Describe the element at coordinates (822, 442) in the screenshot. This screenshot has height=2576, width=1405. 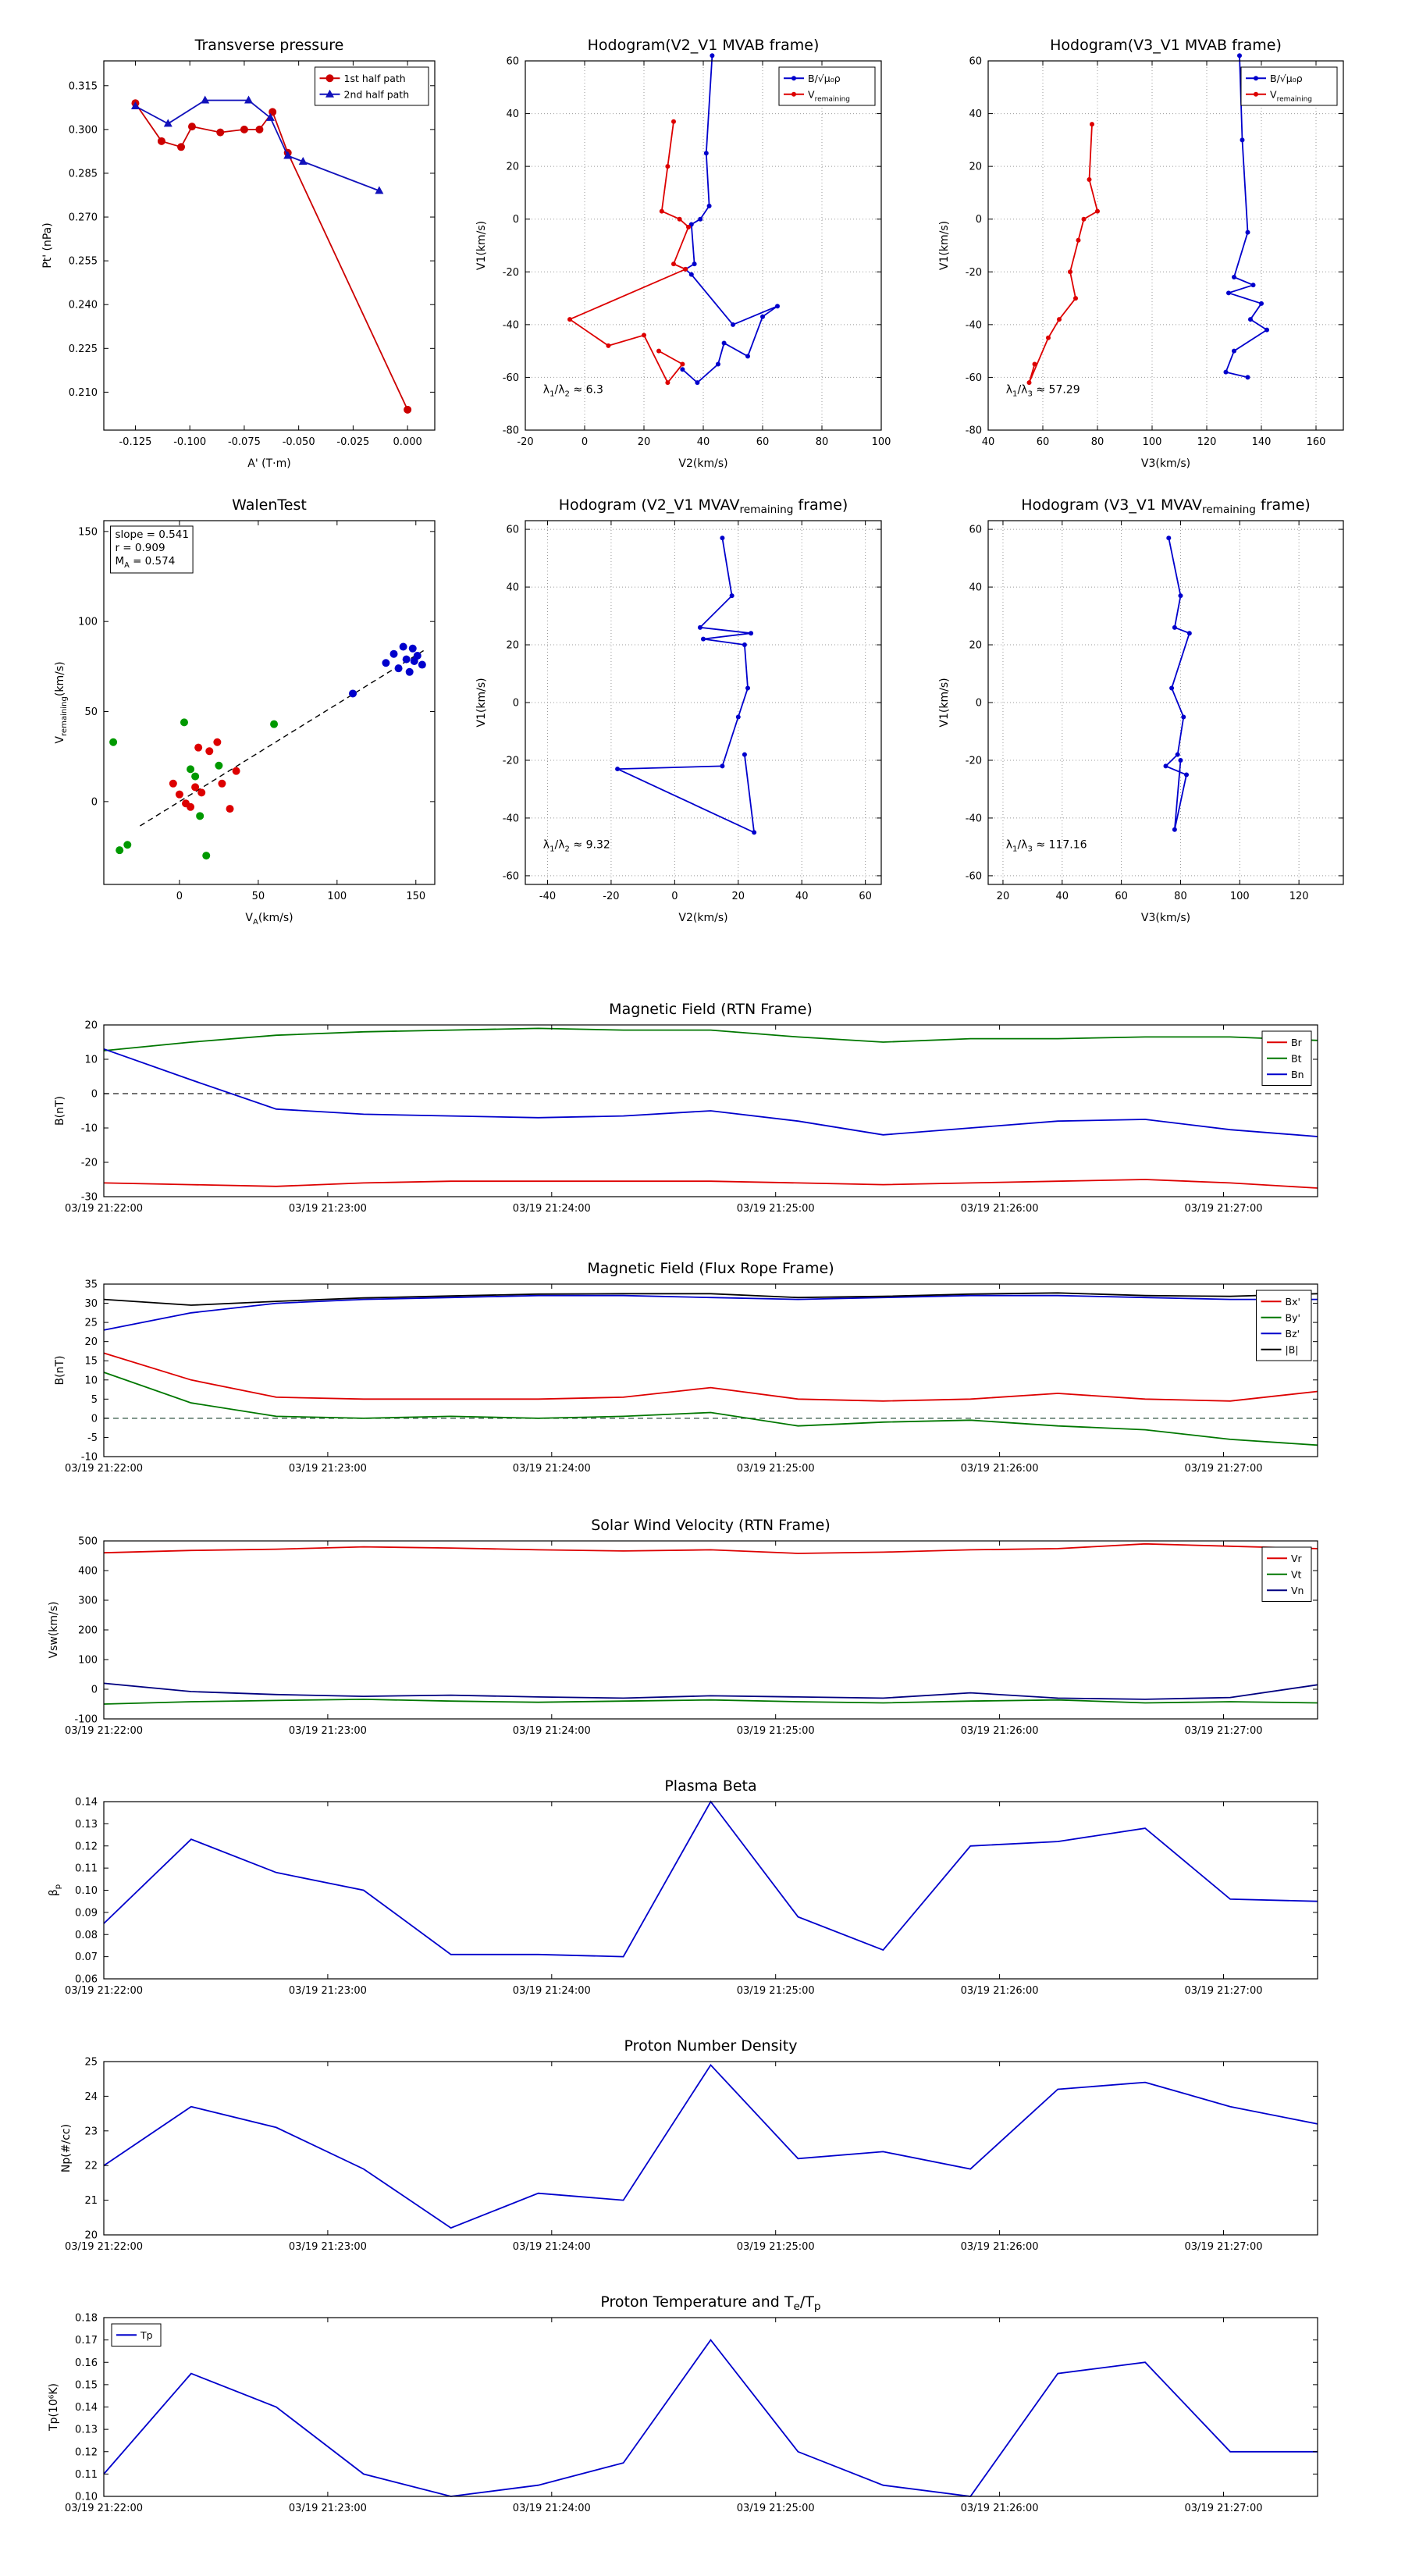
I see `svg-text: 80` at that location.